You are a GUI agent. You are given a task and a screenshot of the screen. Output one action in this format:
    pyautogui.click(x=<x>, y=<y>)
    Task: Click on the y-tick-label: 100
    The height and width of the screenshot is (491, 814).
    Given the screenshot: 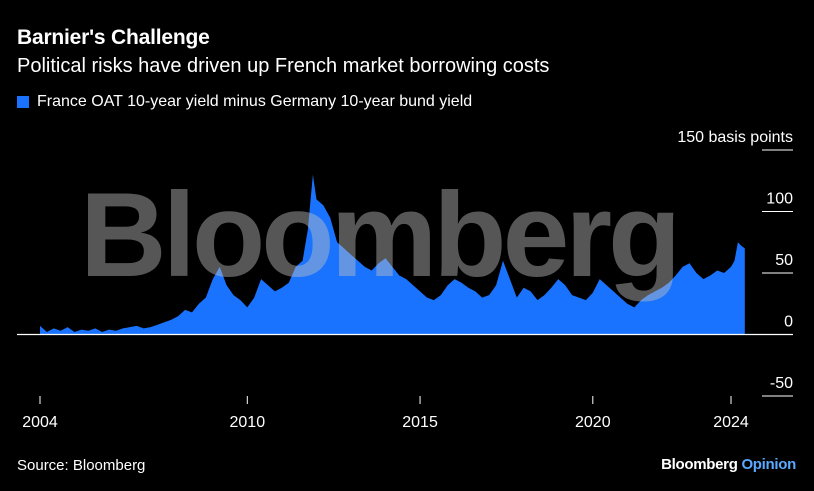 What is the action you would take?
    pyautogui.click(x=779, y=199)
    